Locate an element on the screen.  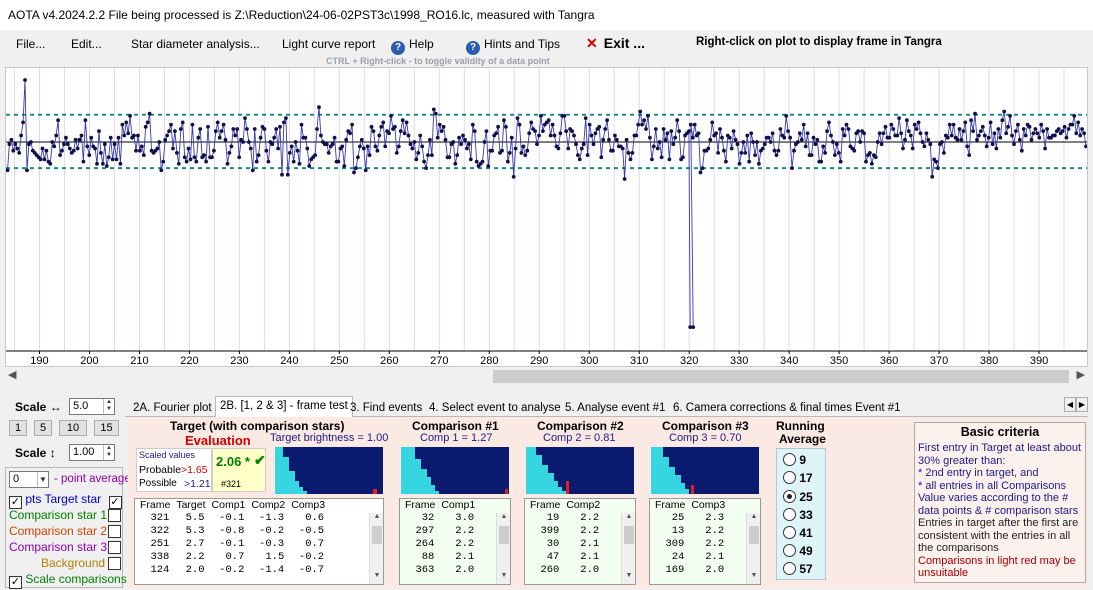
plot-horizontal-scrollbar: ◀ ▶ is located at coordinates (546, 376).